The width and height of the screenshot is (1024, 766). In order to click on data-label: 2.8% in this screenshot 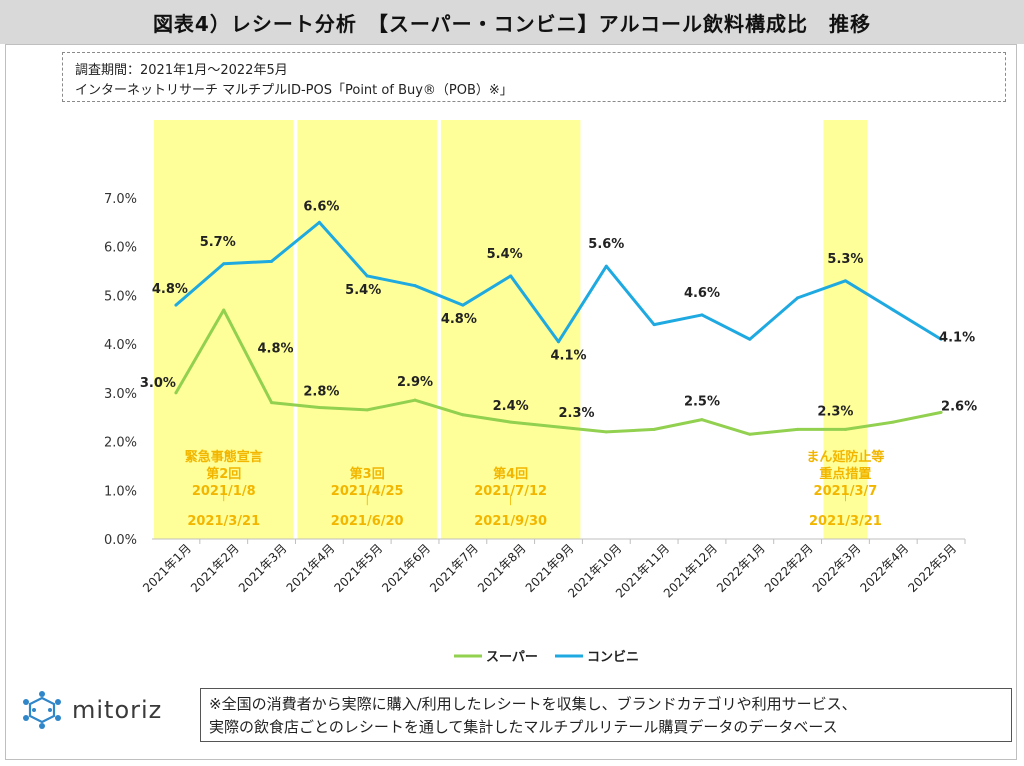, I will do `click(321, 391)`.